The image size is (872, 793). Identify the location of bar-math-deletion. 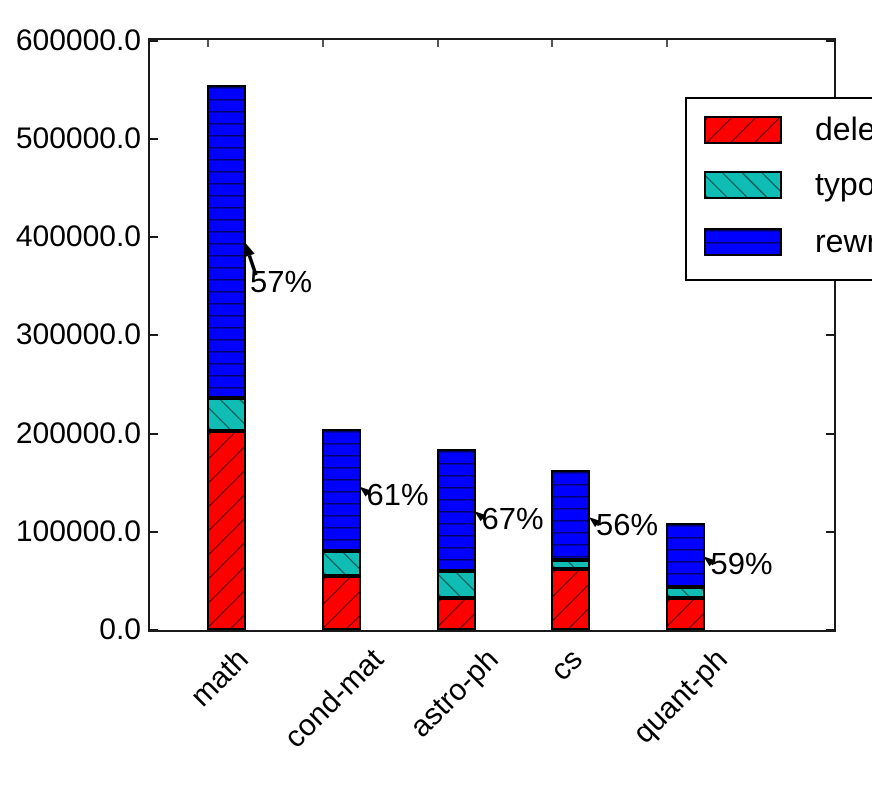
(226, 530).